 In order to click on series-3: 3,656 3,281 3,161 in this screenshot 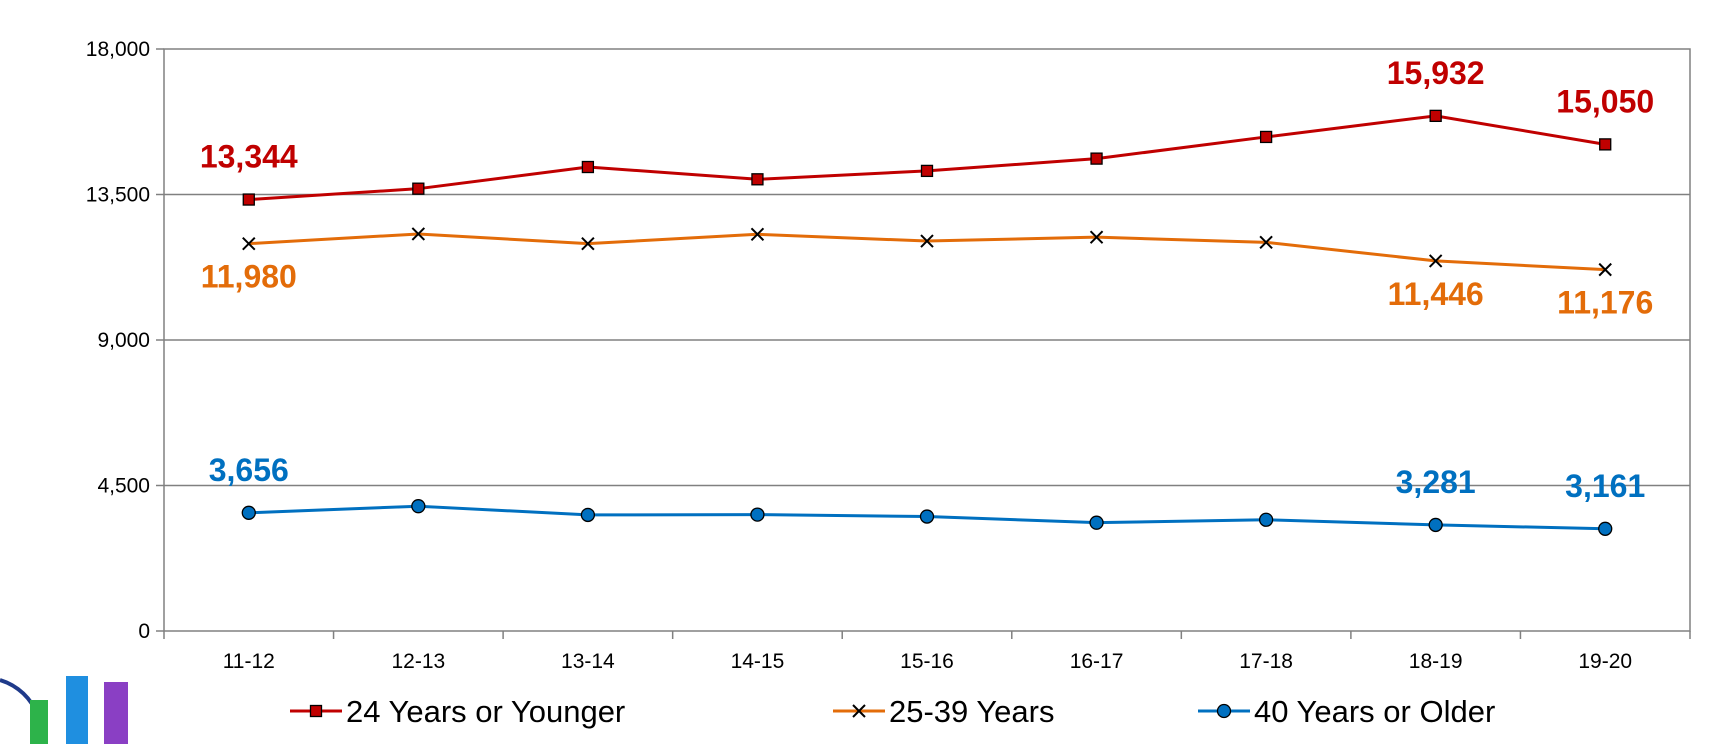, I will do `click(927, 494)`.